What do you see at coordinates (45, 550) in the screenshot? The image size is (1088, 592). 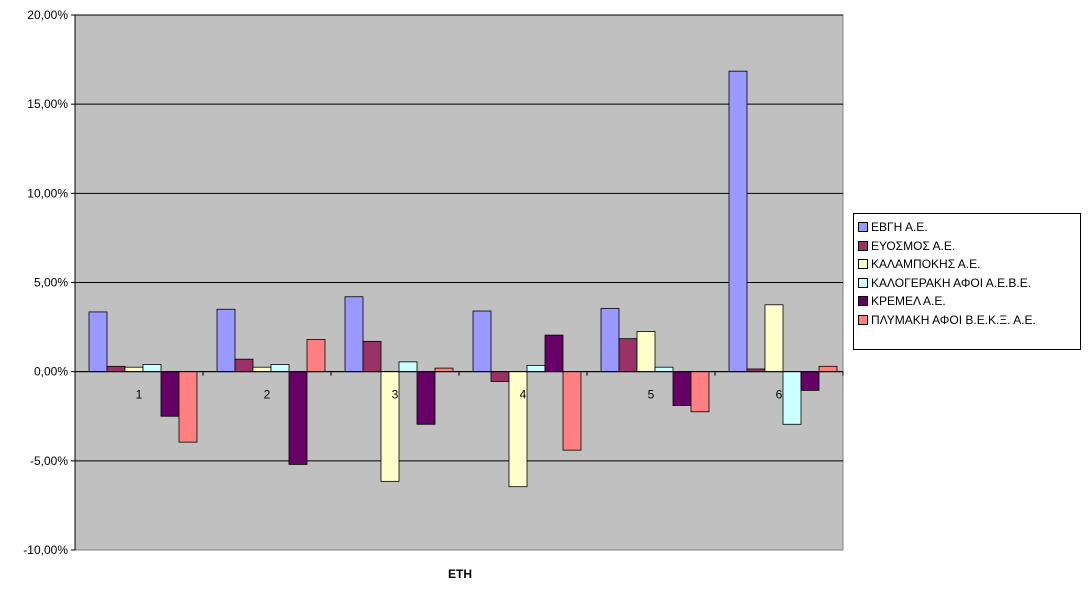 I see `y-tick-label: -10,00%` at bounding box center [45, 550].